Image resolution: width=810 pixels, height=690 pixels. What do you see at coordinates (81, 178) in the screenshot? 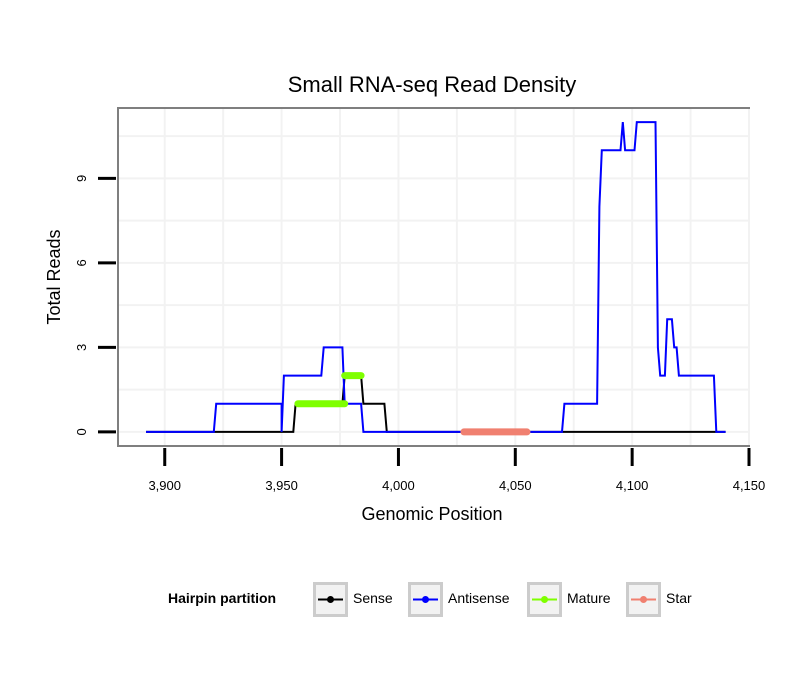
I see `y-tick-label: 9` at bounding box center [81, 178].